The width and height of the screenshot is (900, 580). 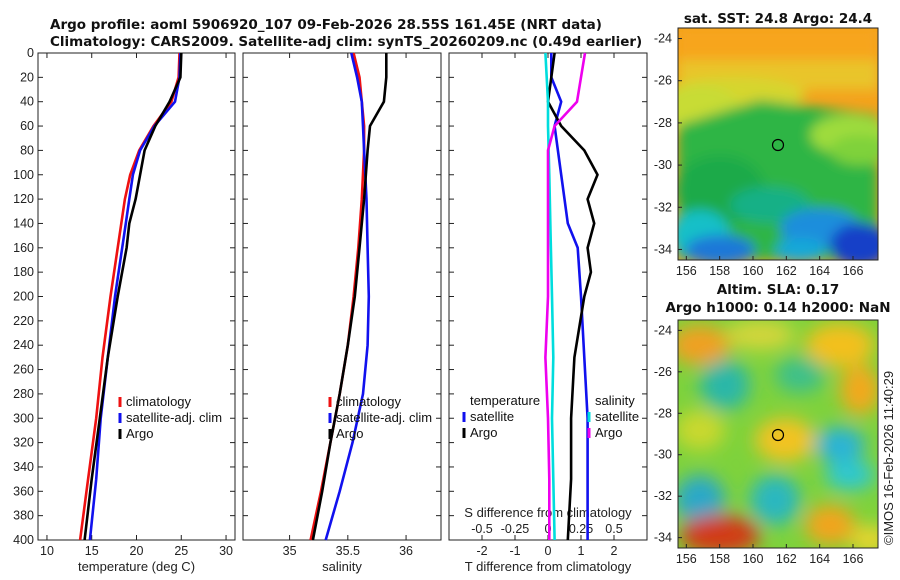 What do you see at coordinates (581, 529) in the screenshot?
I see `x2-tick-label: 0.25` at bounding box center [581, 529].